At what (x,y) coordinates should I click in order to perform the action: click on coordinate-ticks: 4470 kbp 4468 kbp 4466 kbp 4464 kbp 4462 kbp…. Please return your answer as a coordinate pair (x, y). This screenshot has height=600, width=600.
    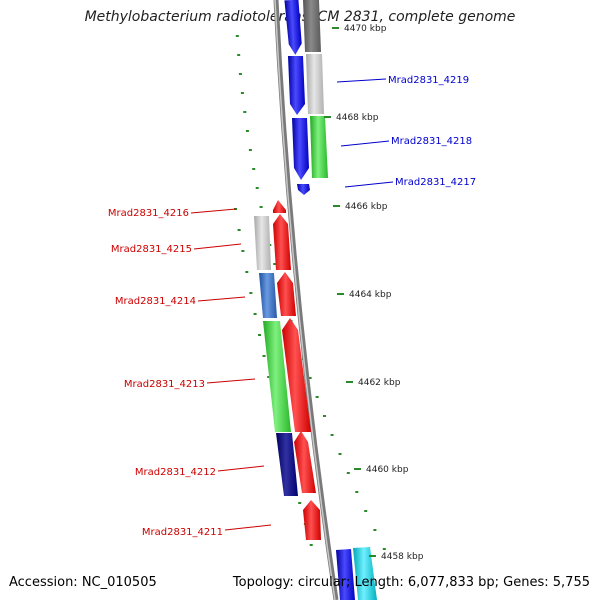
    Looking at the image, I should click on (374, 293).